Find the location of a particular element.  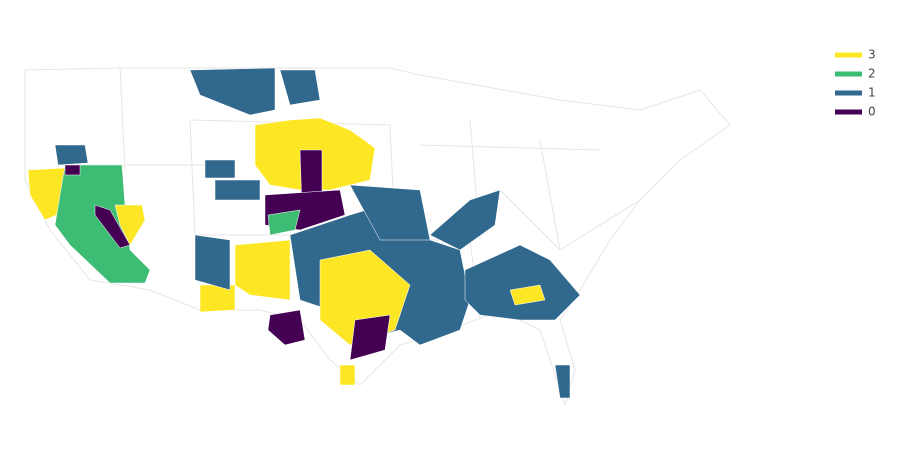

legend: 3 2 1 0 is located at coordinates (855, 83).